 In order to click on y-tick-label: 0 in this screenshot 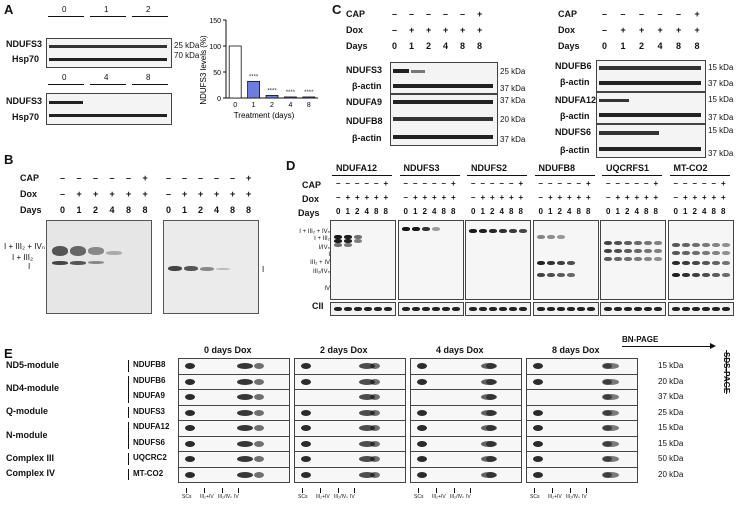, I will do `click(219, 99)`.